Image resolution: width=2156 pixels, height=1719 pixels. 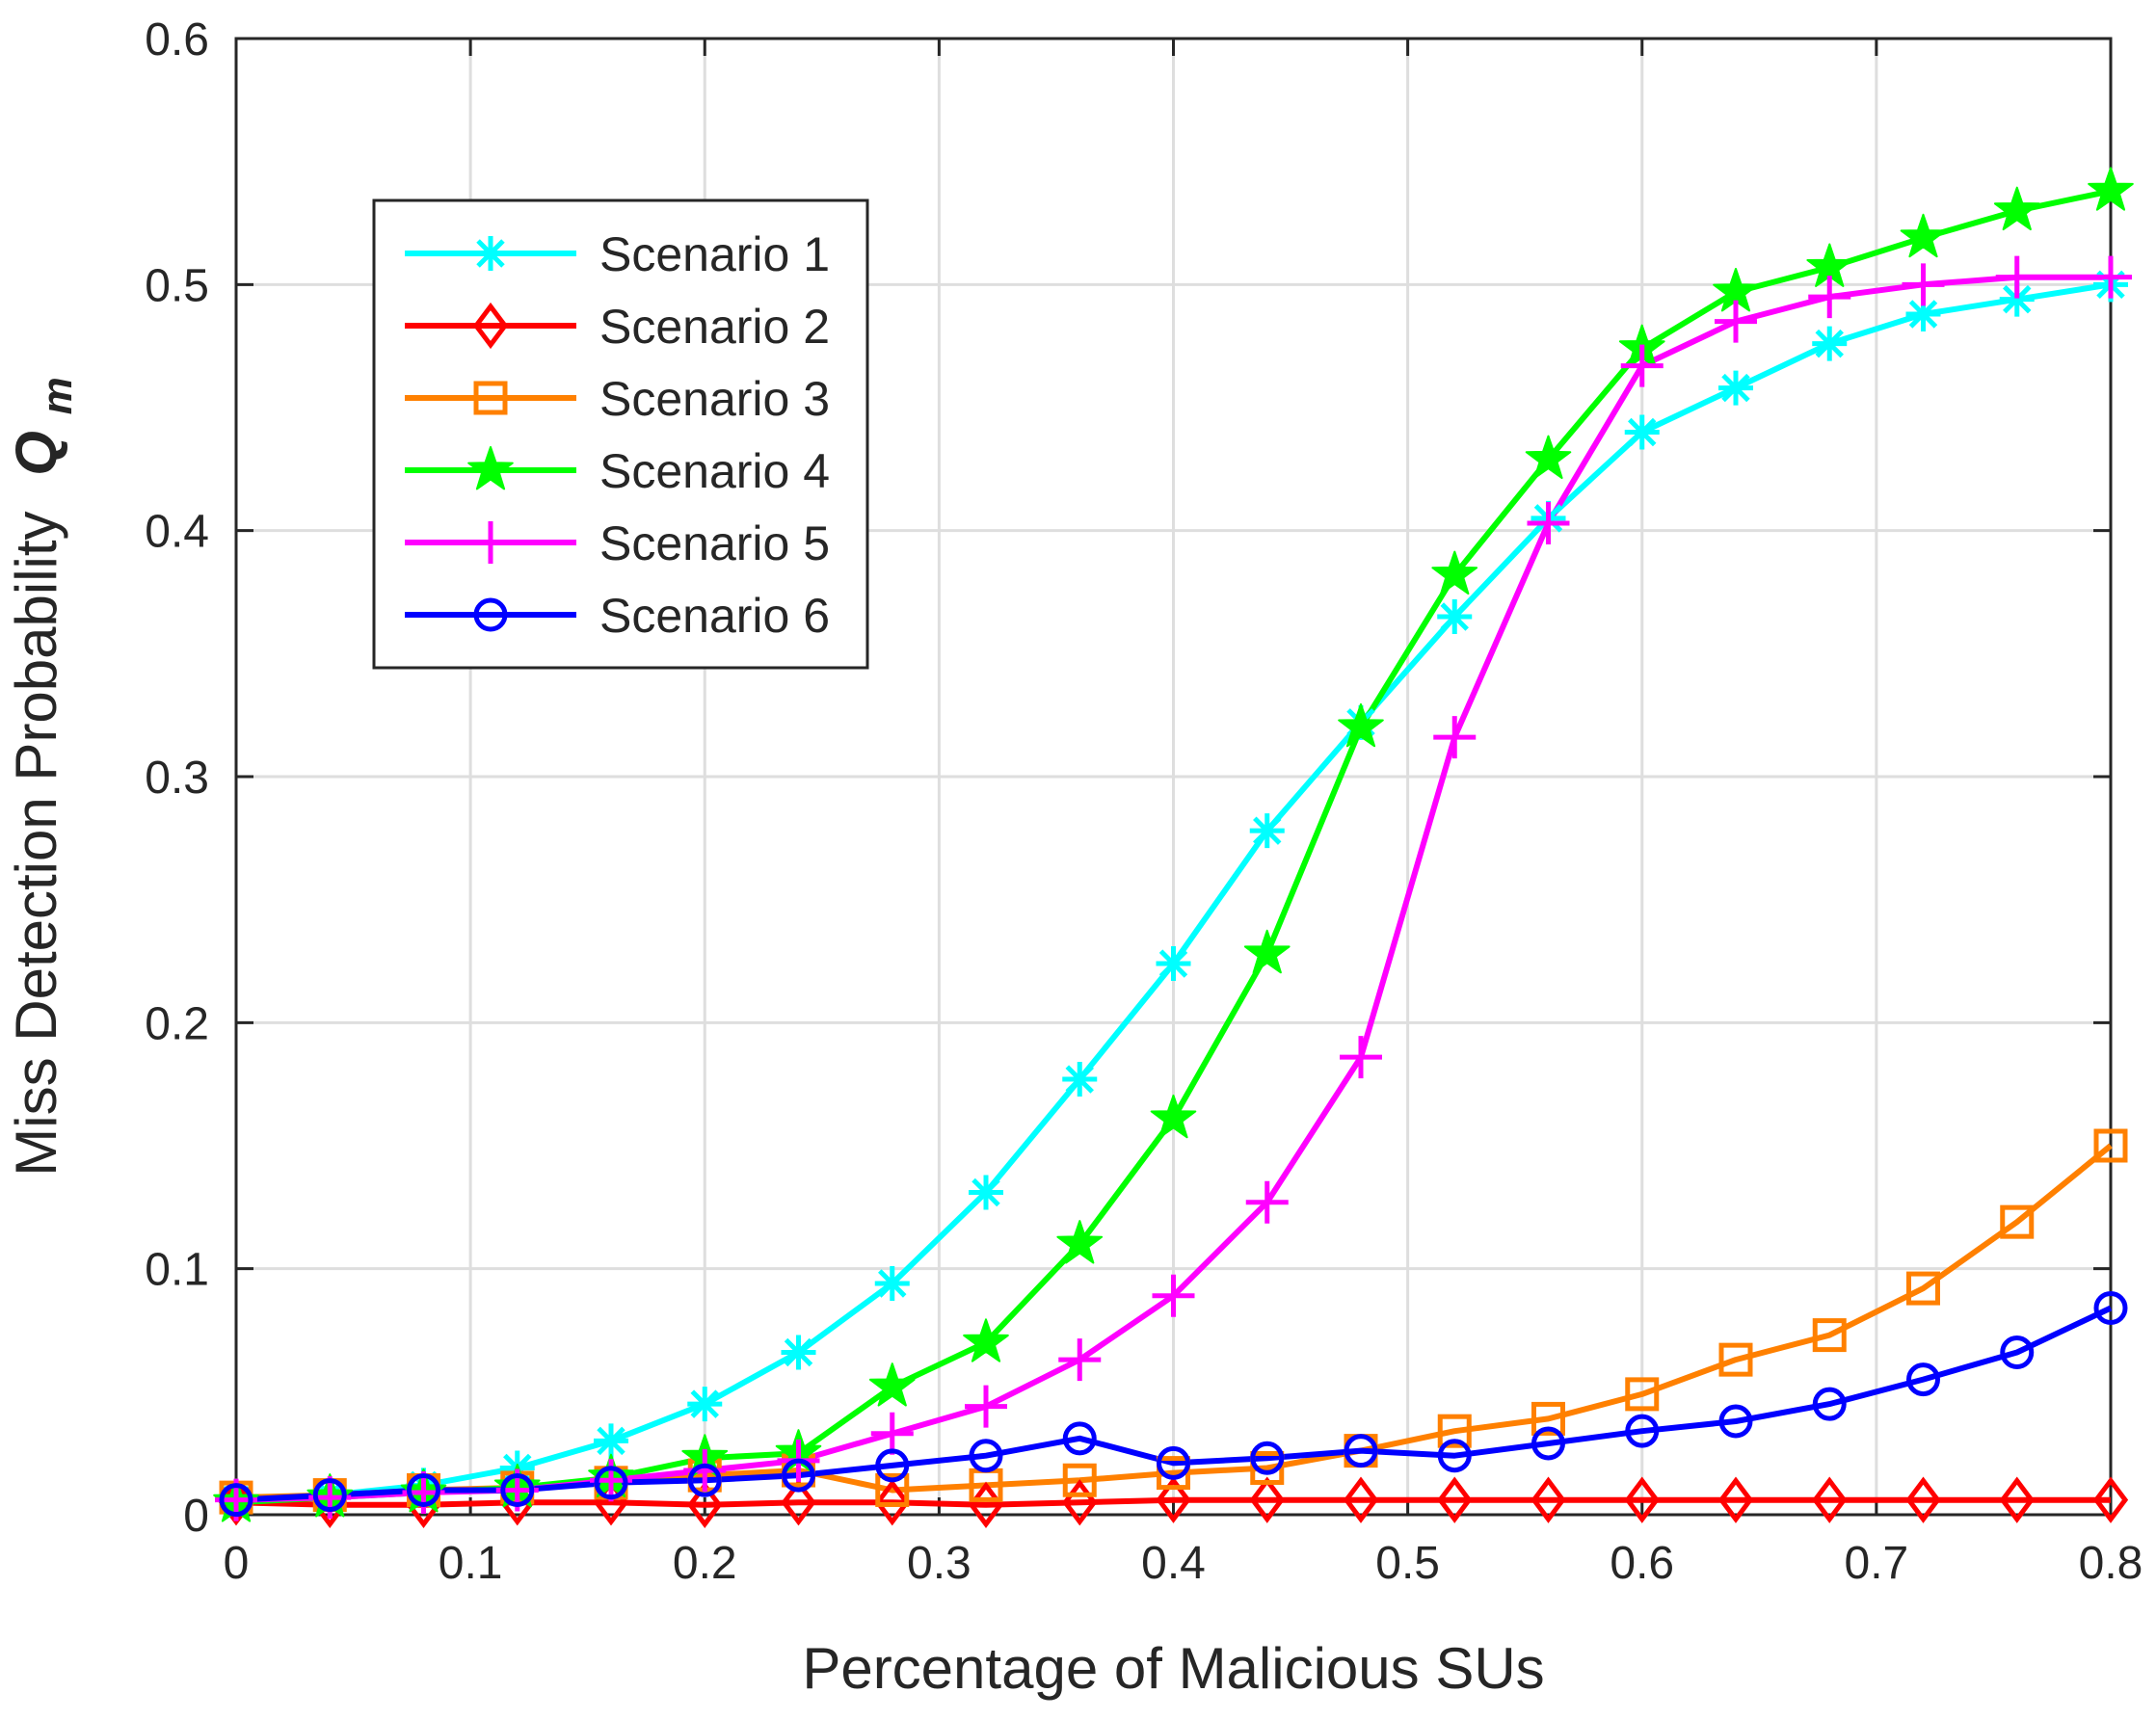 I want to click on legend-label-6: Scenario 6, so click(x=714, y=616).